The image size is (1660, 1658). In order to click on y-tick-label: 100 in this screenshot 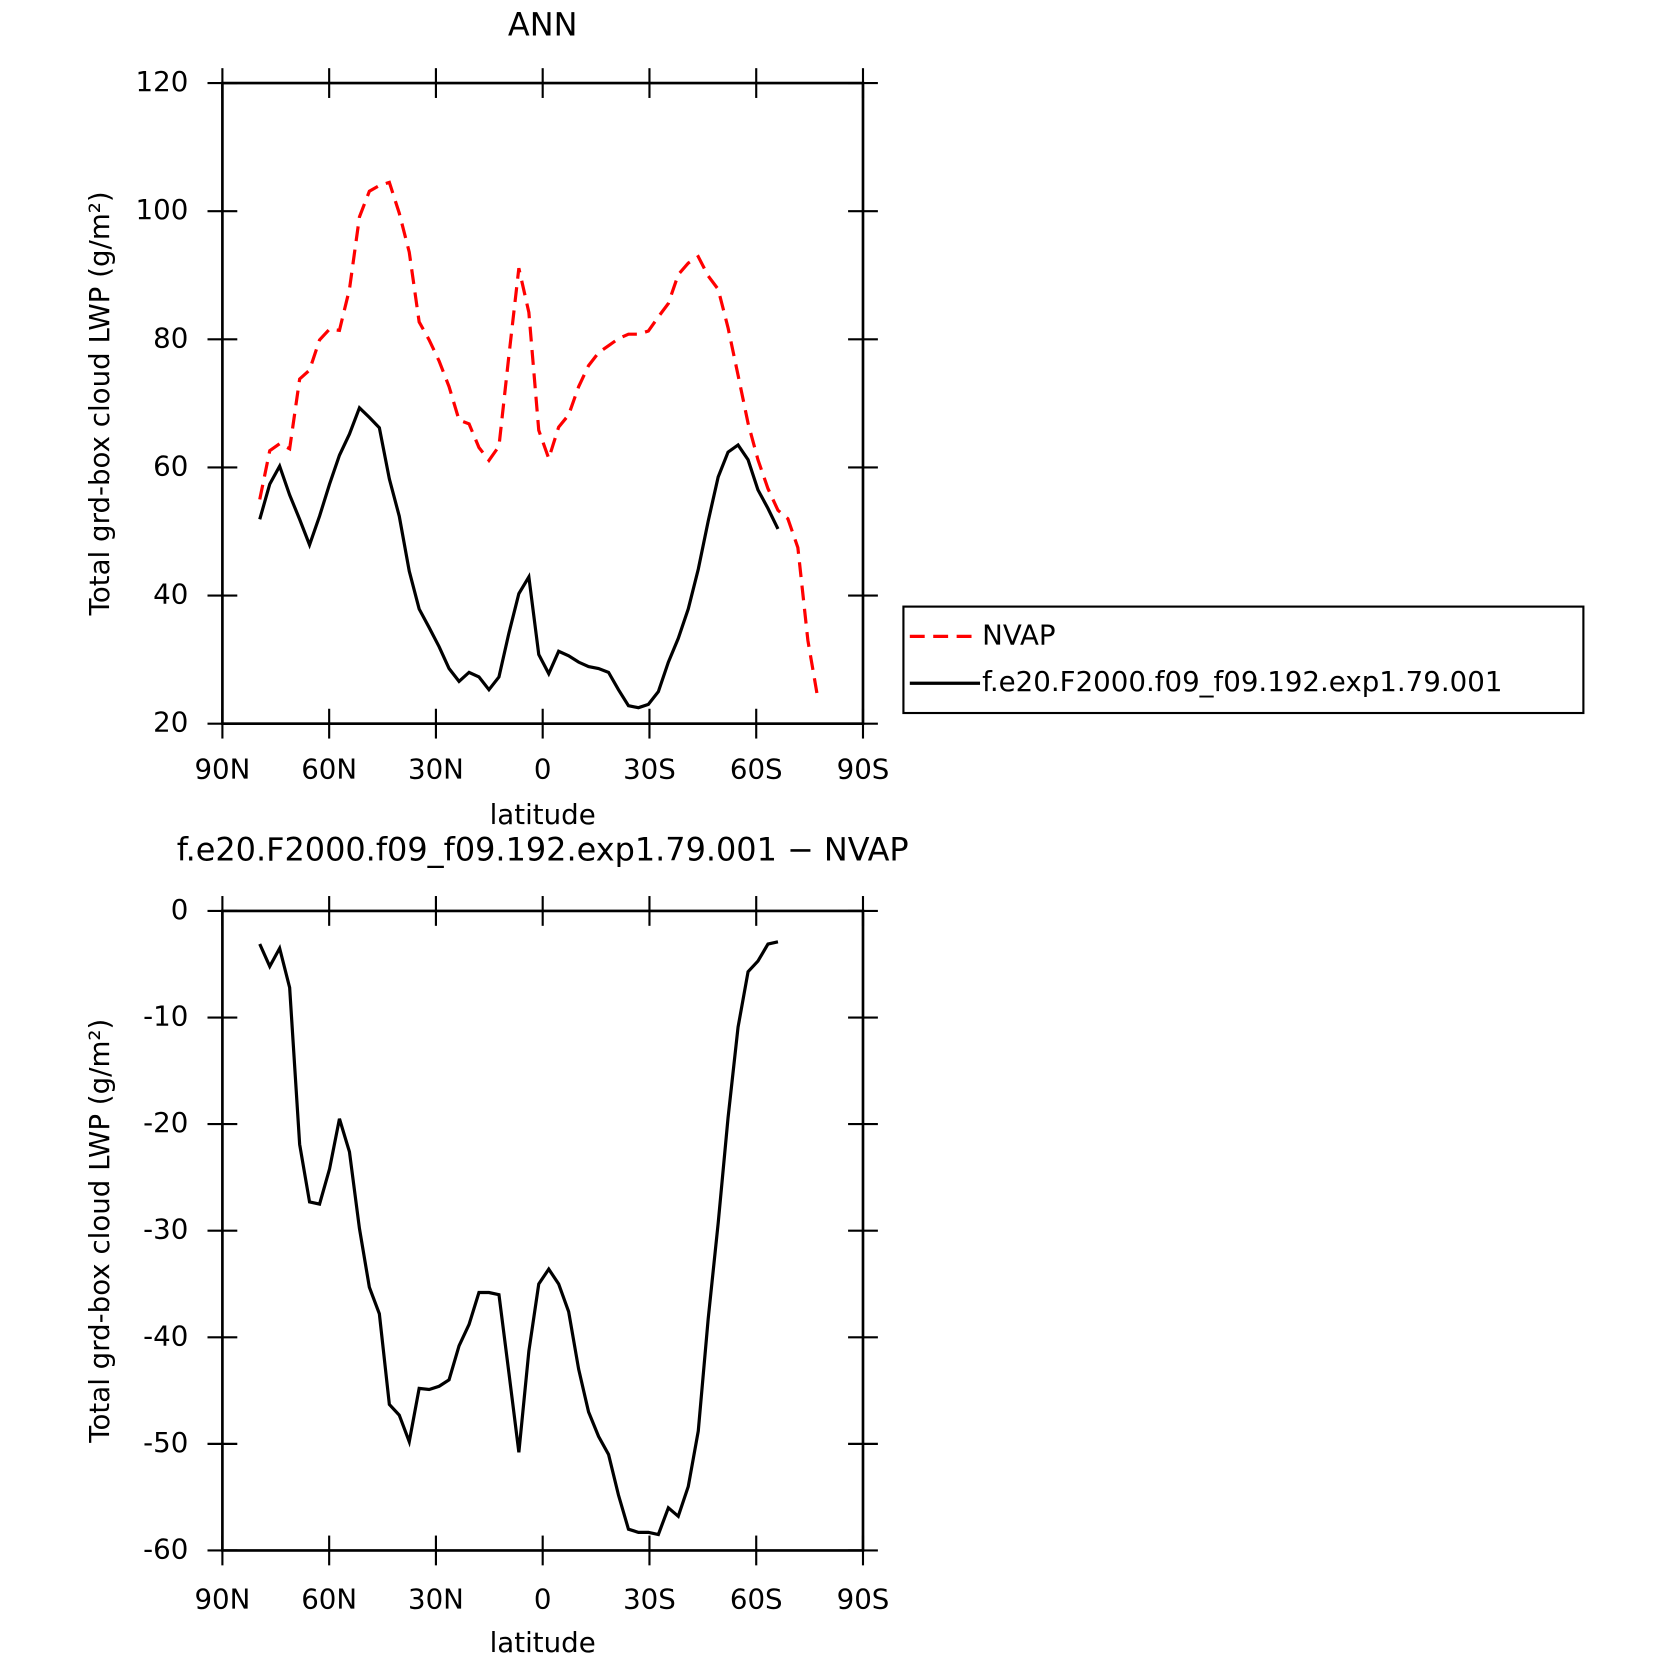, I will do `click(162, 209)`.